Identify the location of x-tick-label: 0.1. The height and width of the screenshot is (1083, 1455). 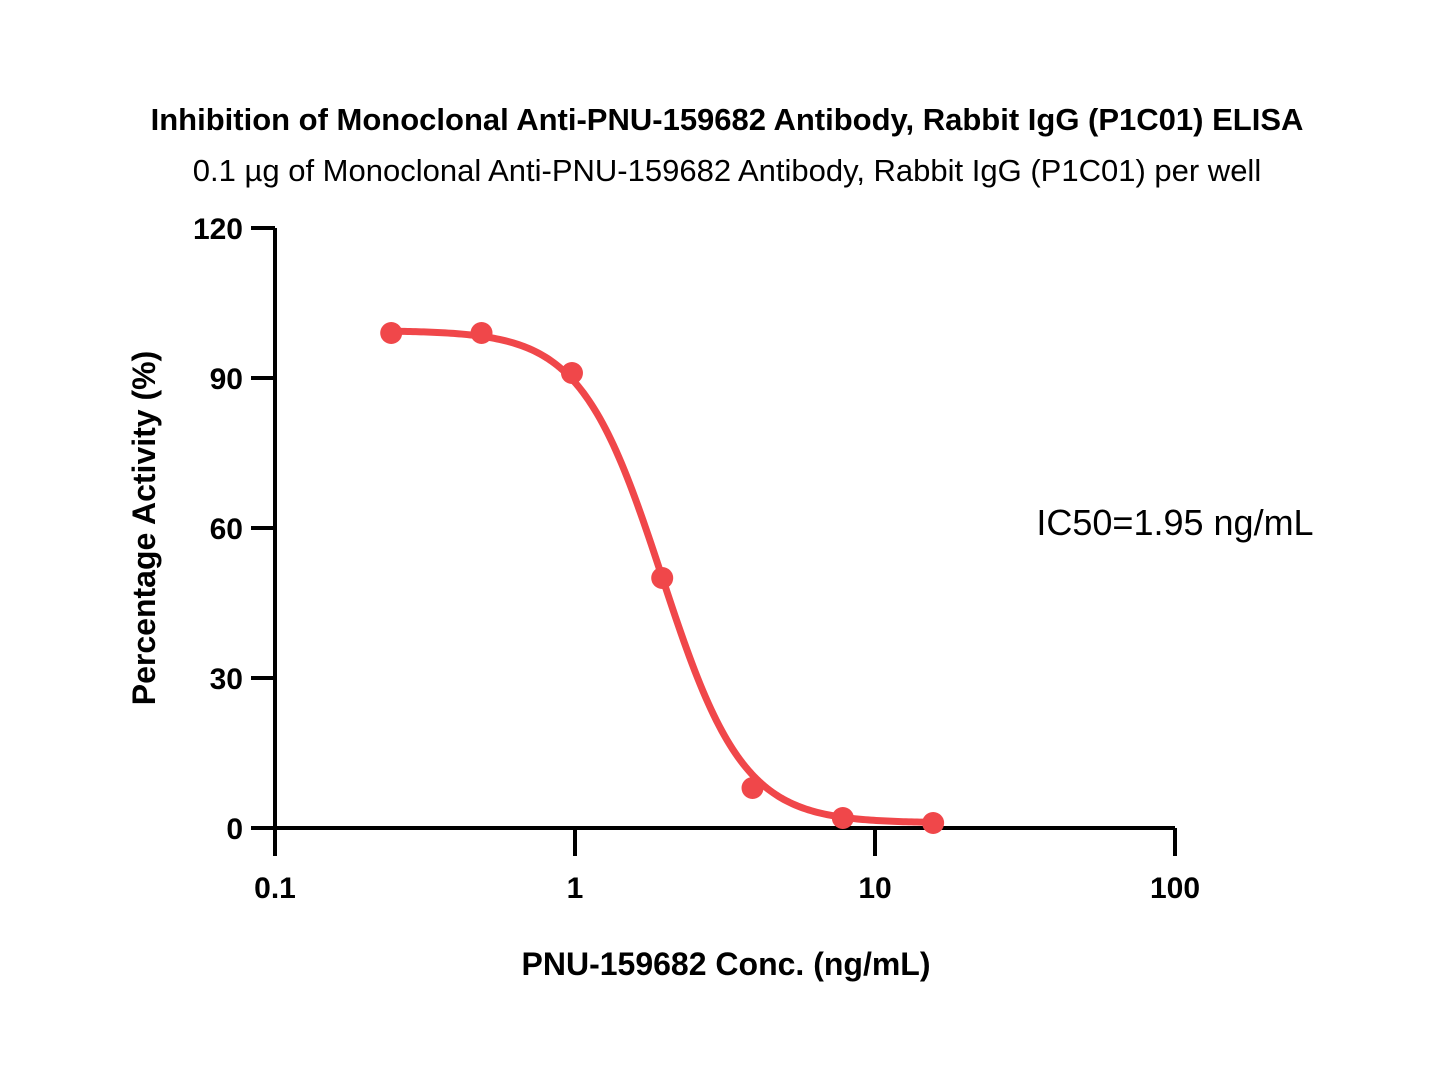
(275, 888).